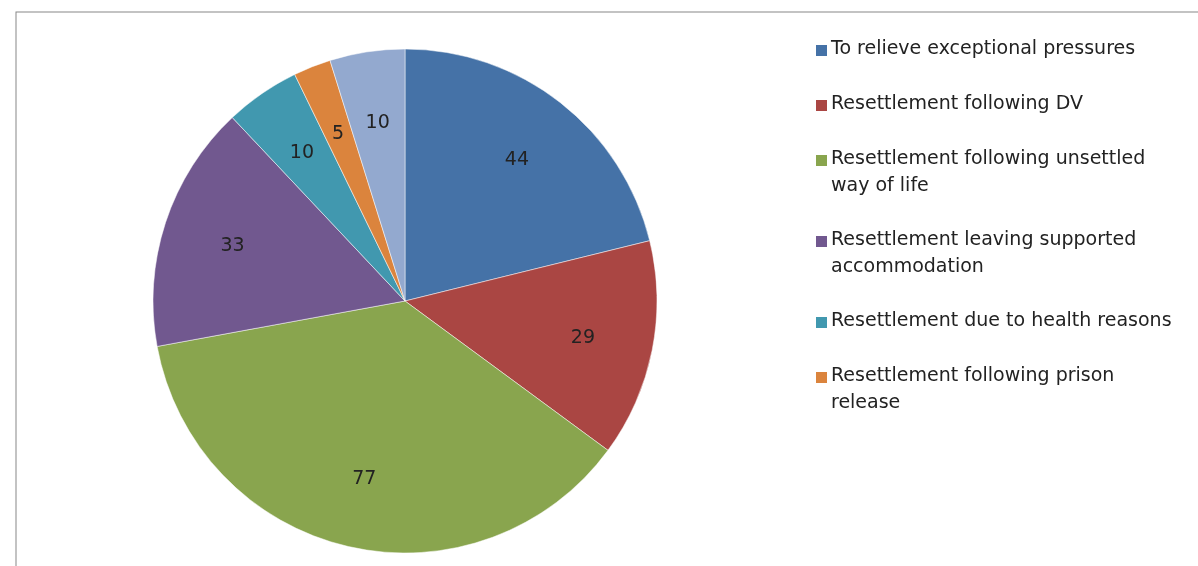  Describe the element at coordinates (973, 387) in the screenshot. I see `legend-label: Resettlement following prison release` at that location.